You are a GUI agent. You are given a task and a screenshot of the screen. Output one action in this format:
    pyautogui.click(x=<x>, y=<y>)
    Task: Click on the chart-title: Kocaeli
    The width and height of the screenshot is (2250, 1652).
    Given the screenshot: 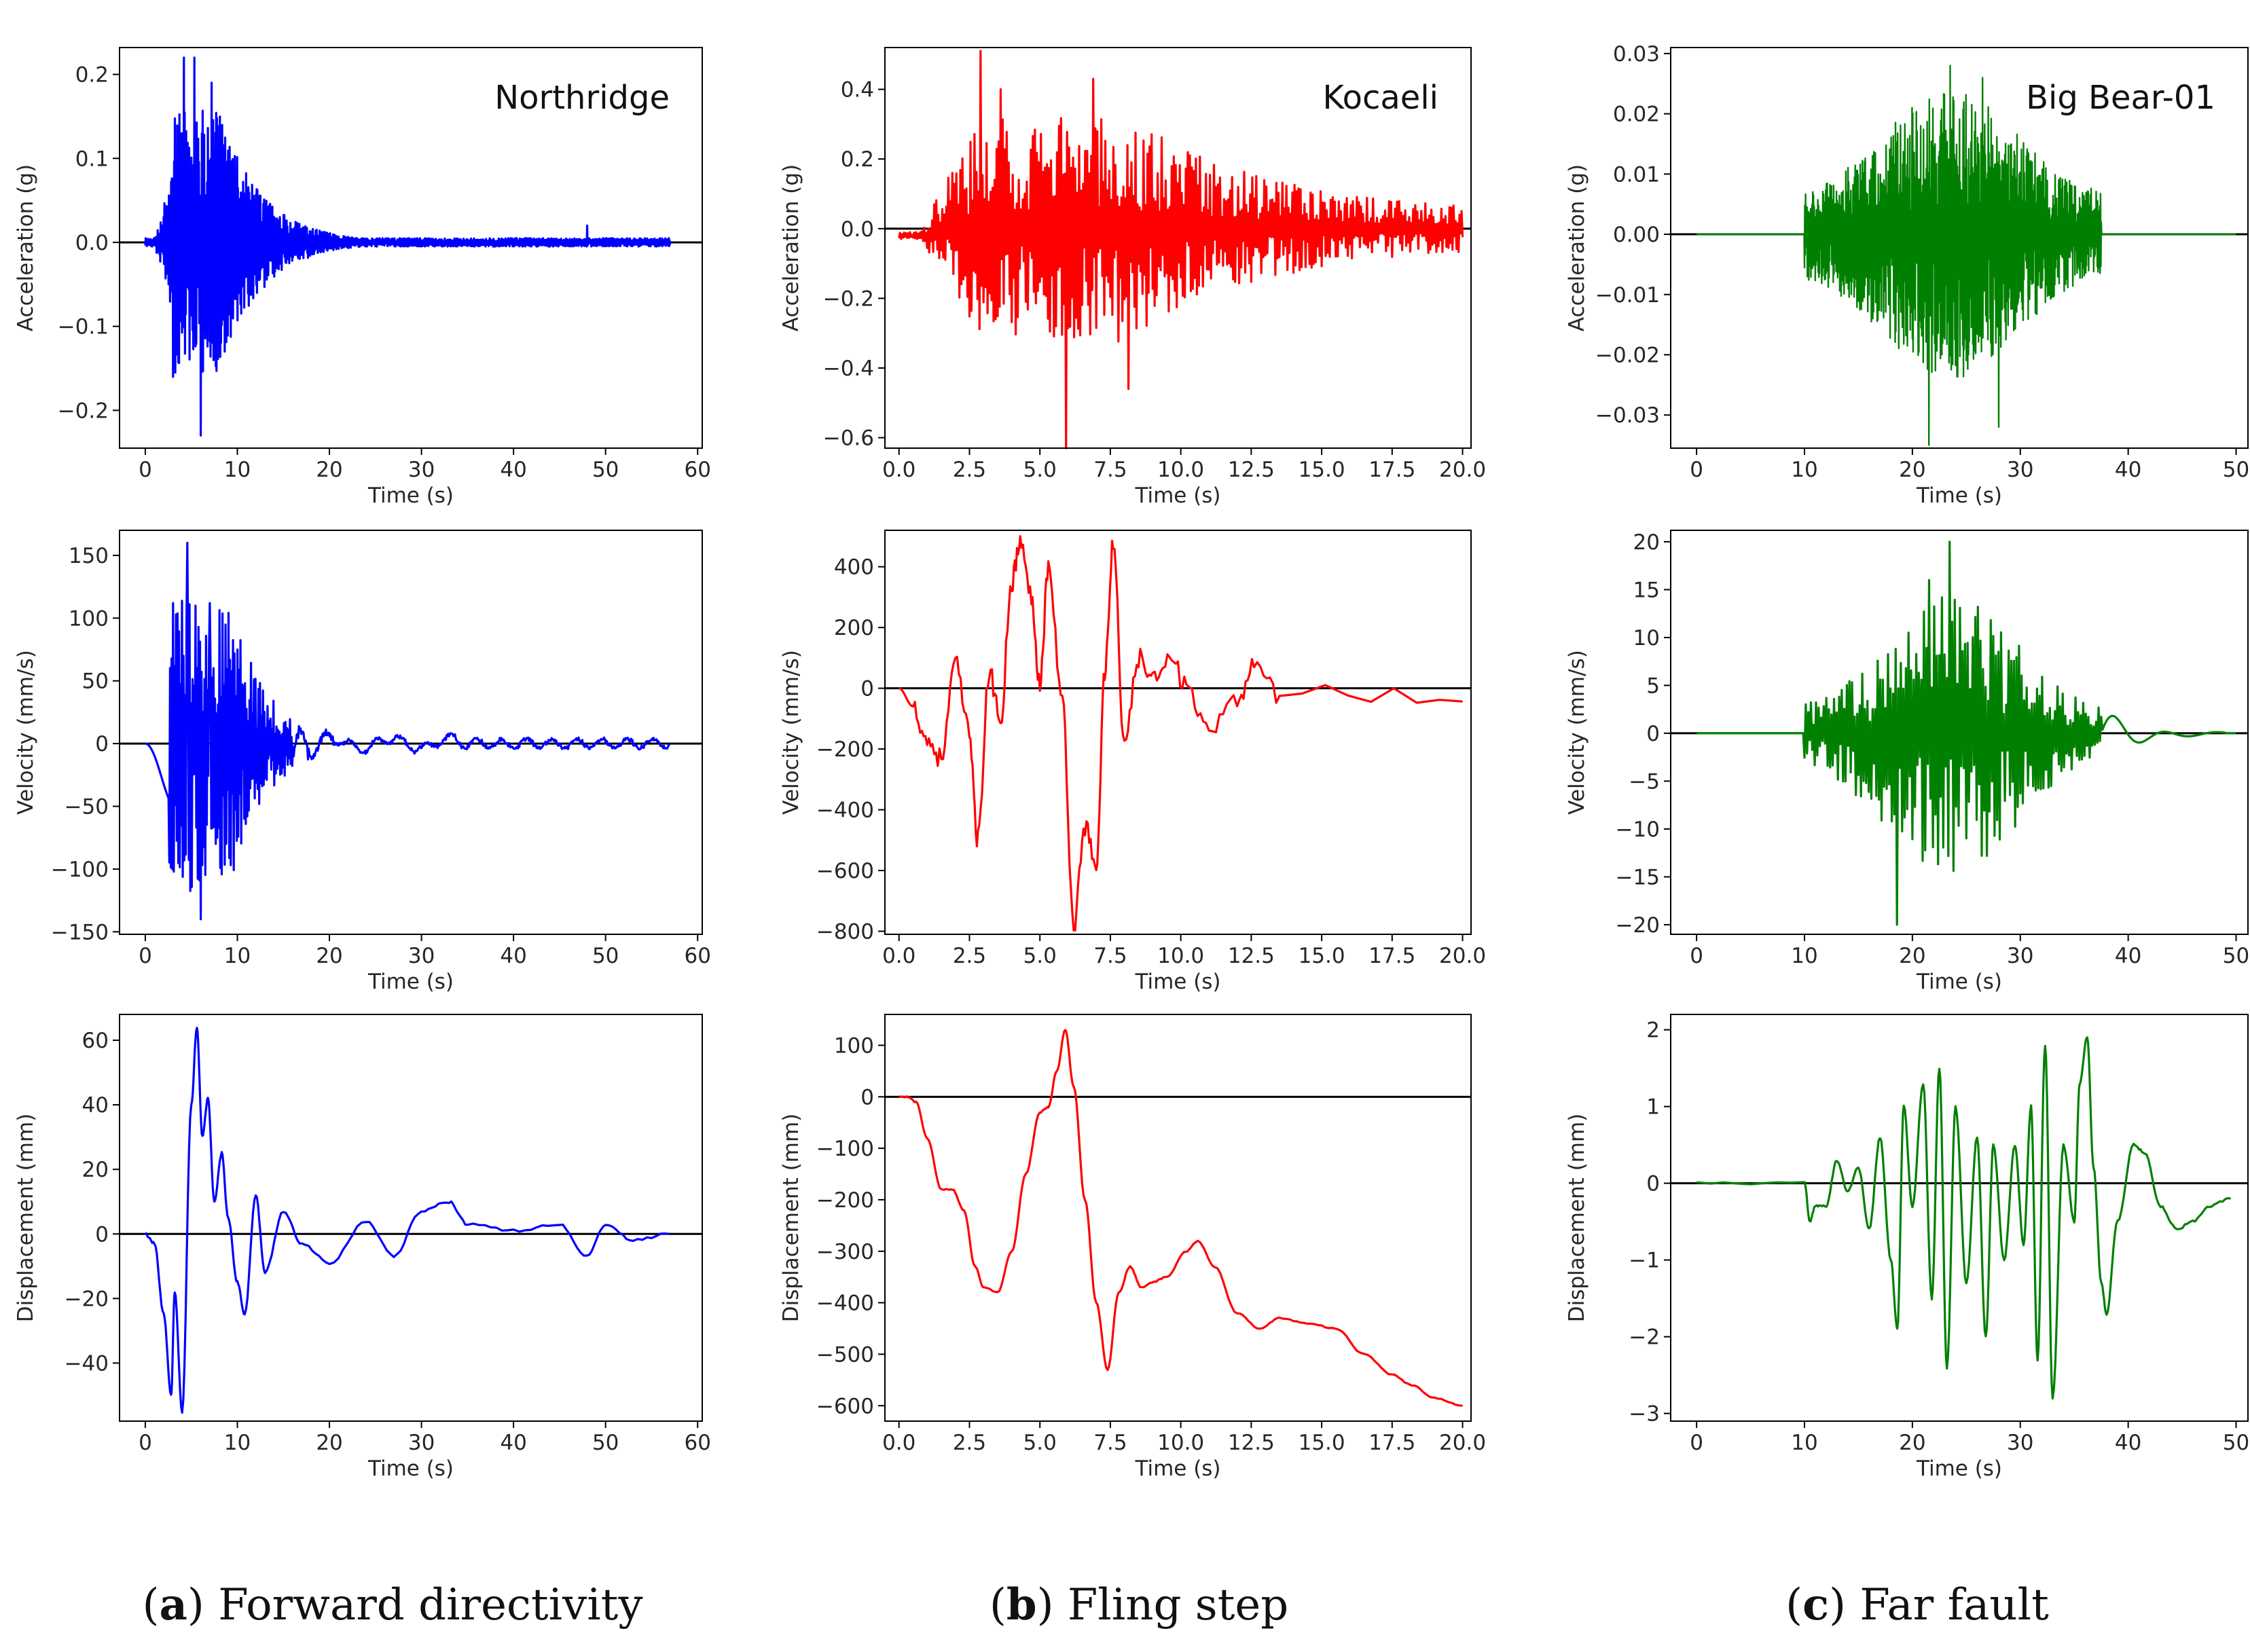 What is the action you would take?
    pyautogui.click(x=1380, y=98)
    